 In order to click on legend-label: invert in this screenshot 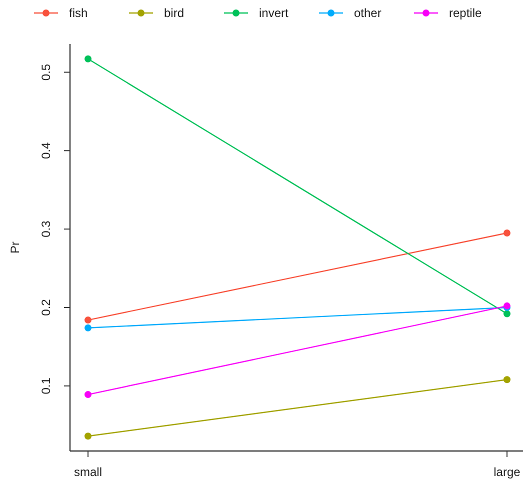, I will do `click(274, 13)`.